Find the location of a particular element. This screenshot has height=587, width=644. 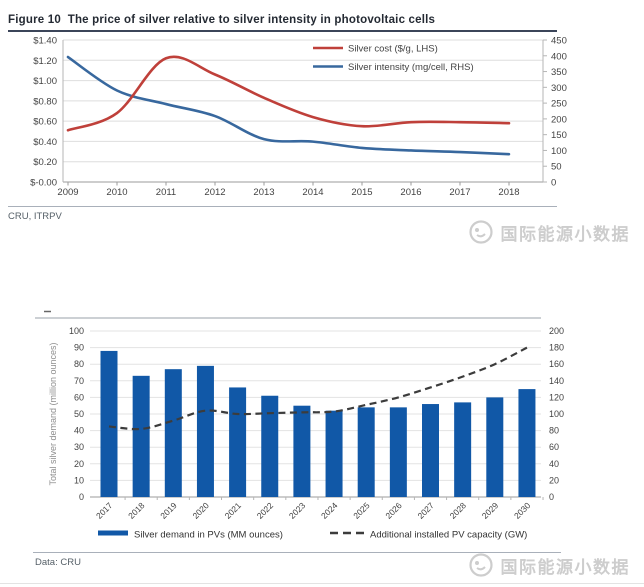

svg-text: 2030 is located at coordinates (522, 510).